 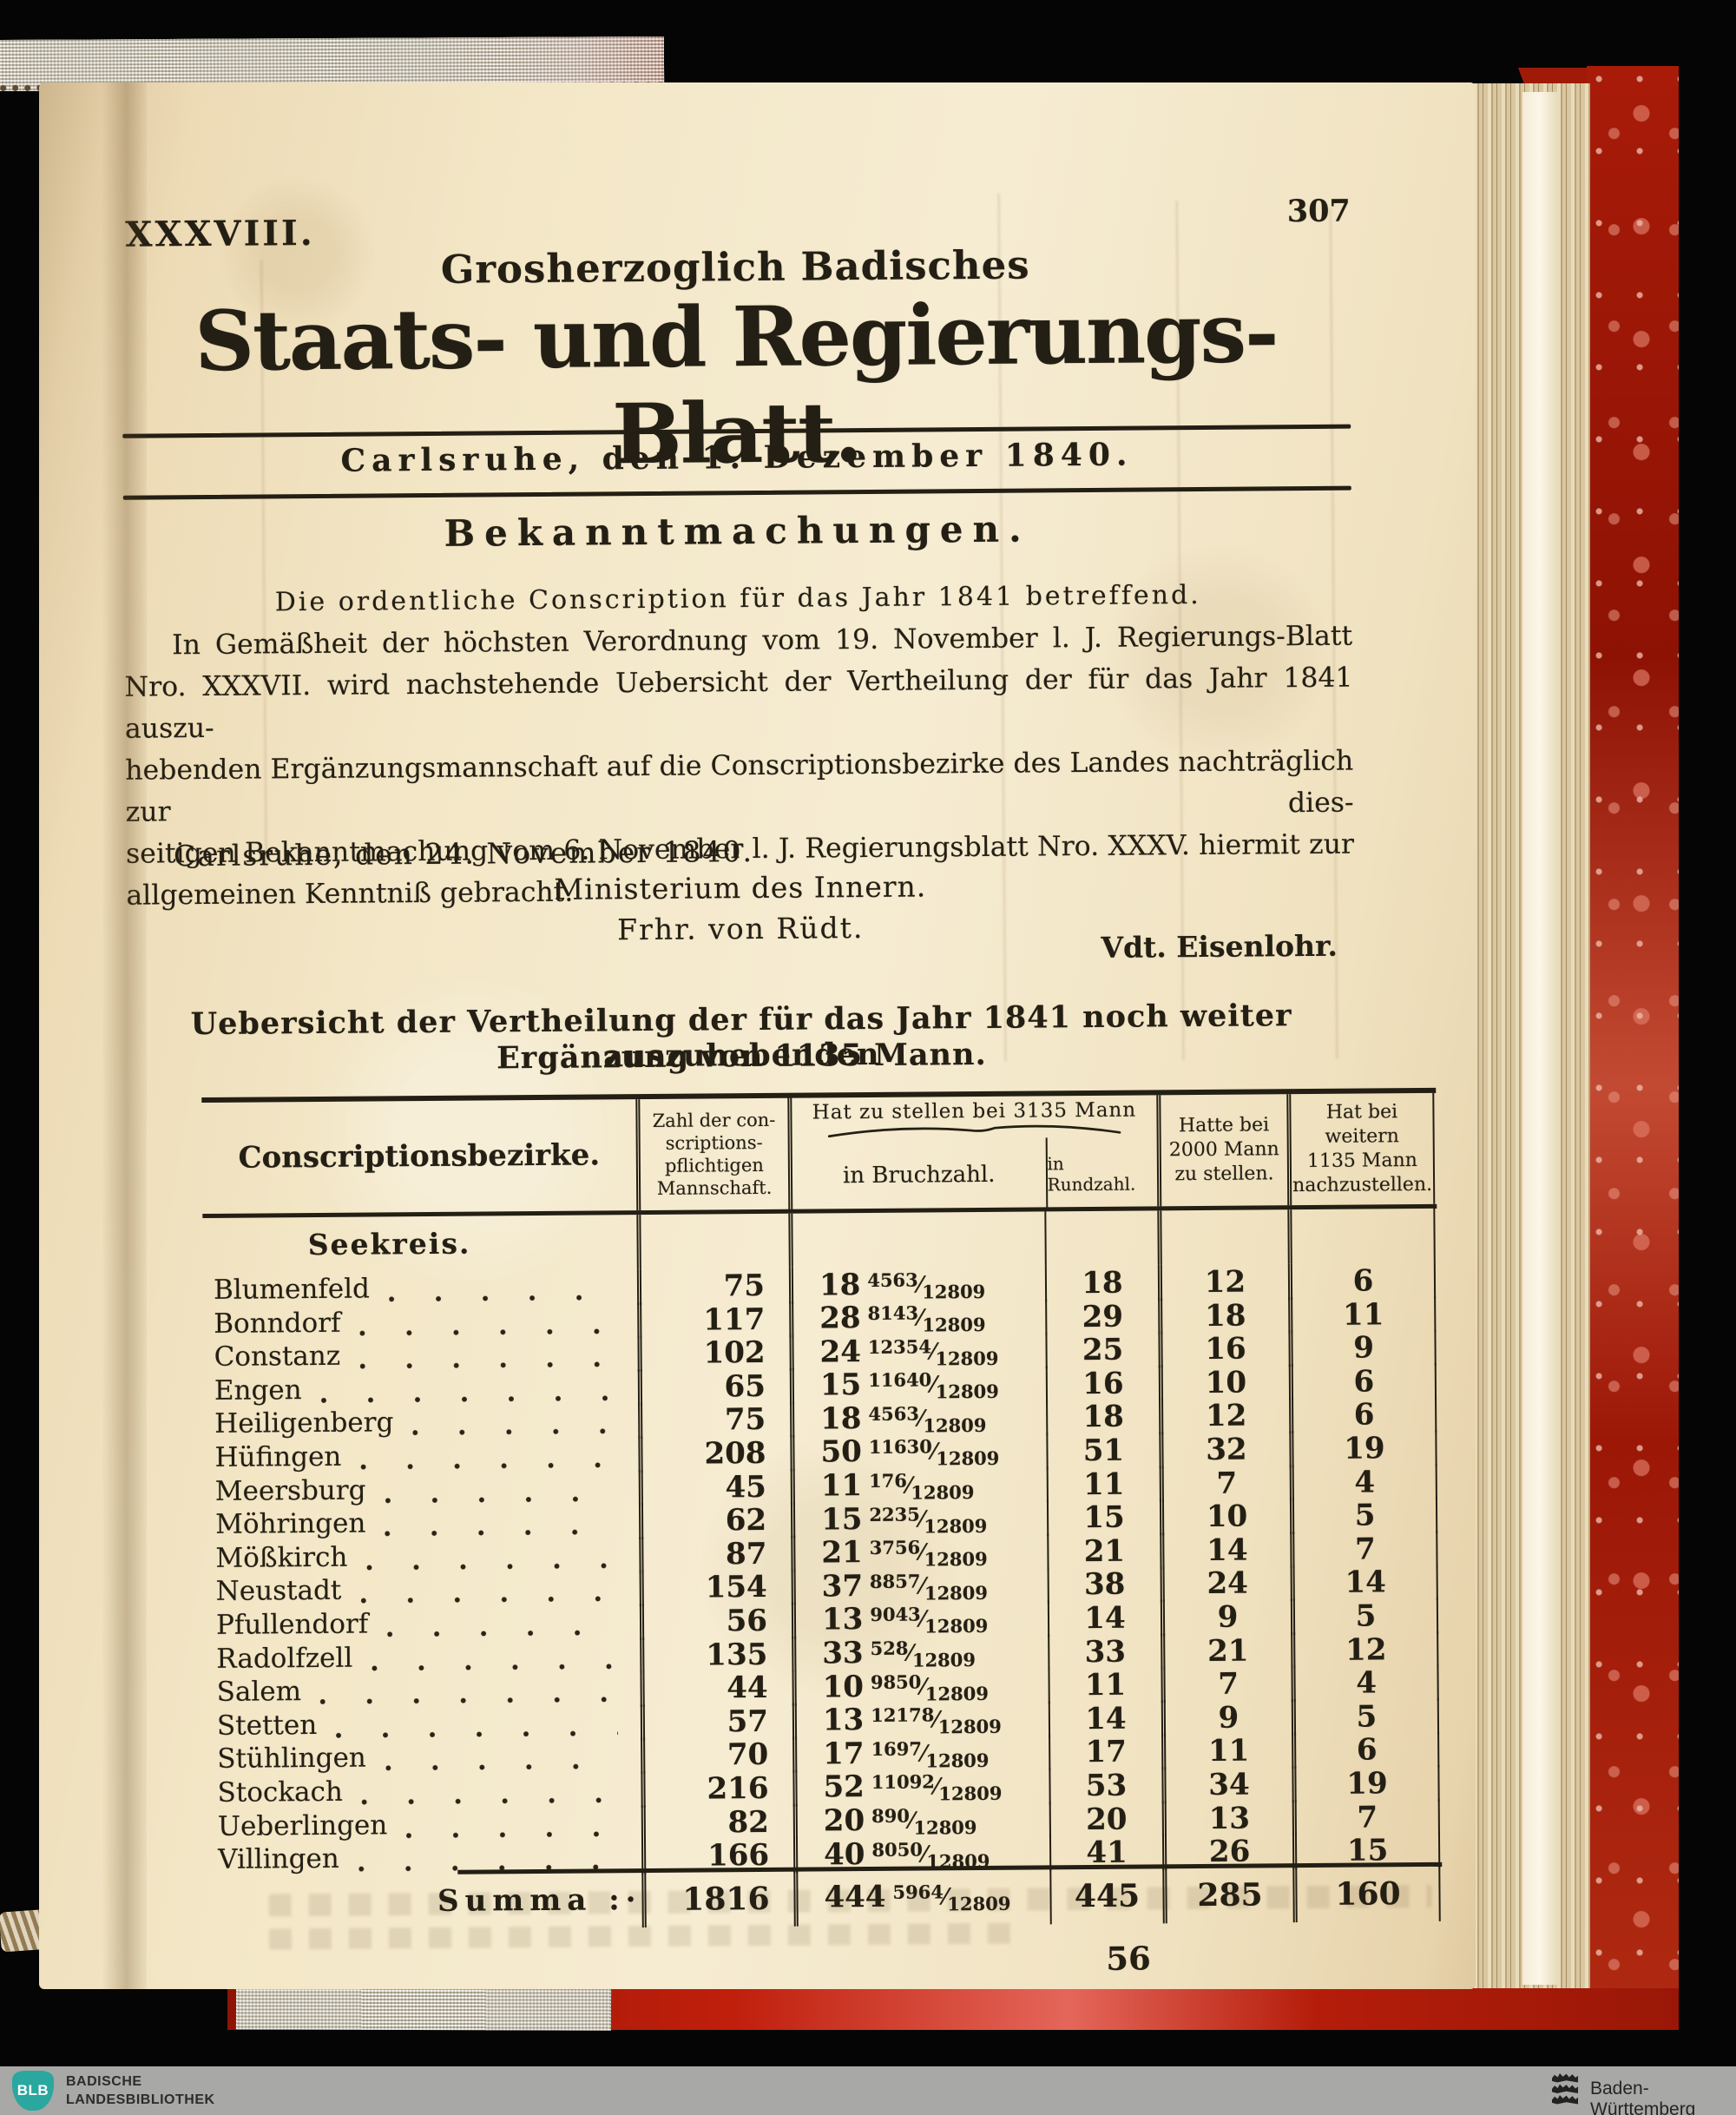 What do you see at coordinates (974, 1111) in the screenshot?
I see `group-header-label: Hat zu stellen bei 3135 Mann` at bounding box center [974, 1111].